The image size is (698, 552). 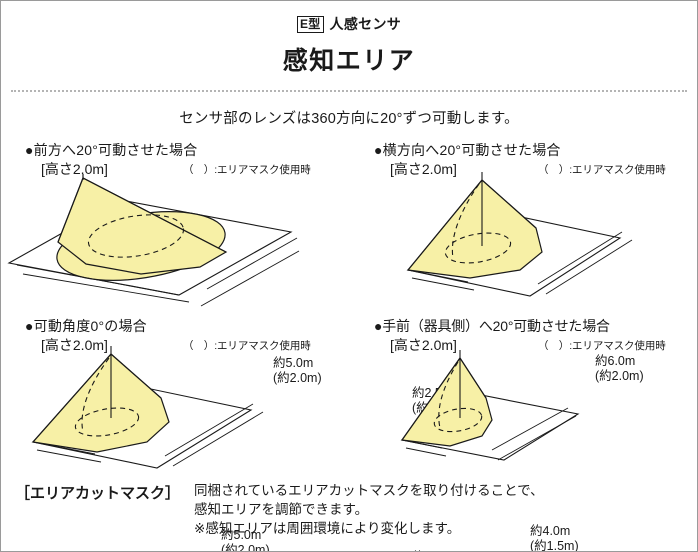 I want to click on dimension-depth-value: 約6.0m, so click(x=615, y=361).